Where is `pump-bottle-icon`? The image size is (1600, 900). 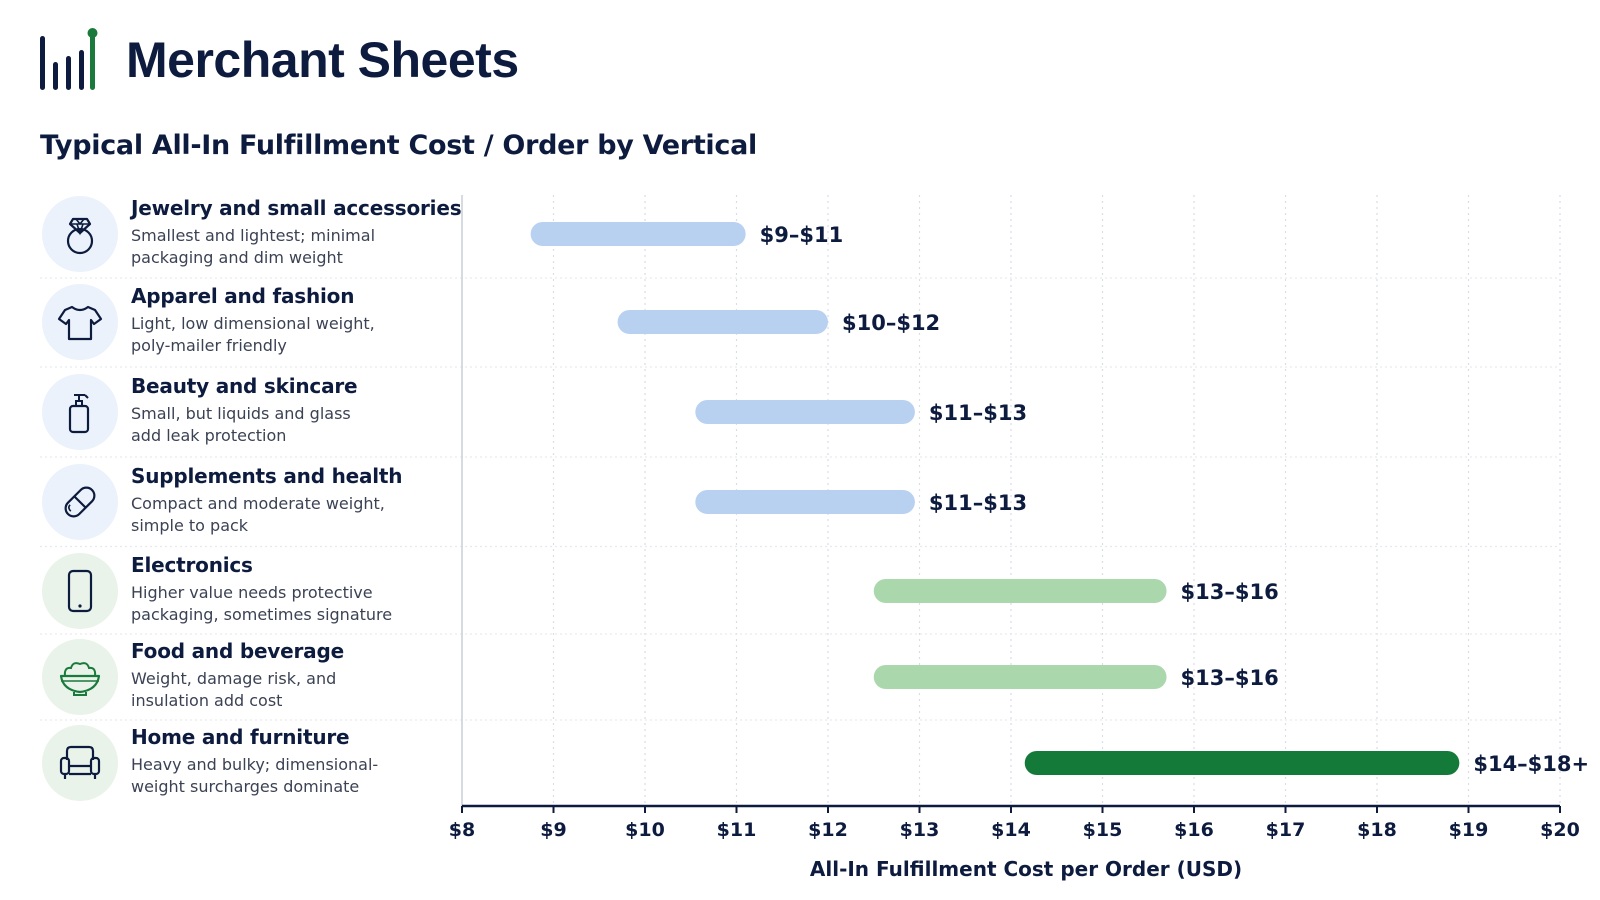 pump-bottle-icon is located at coordinates (80, 412).